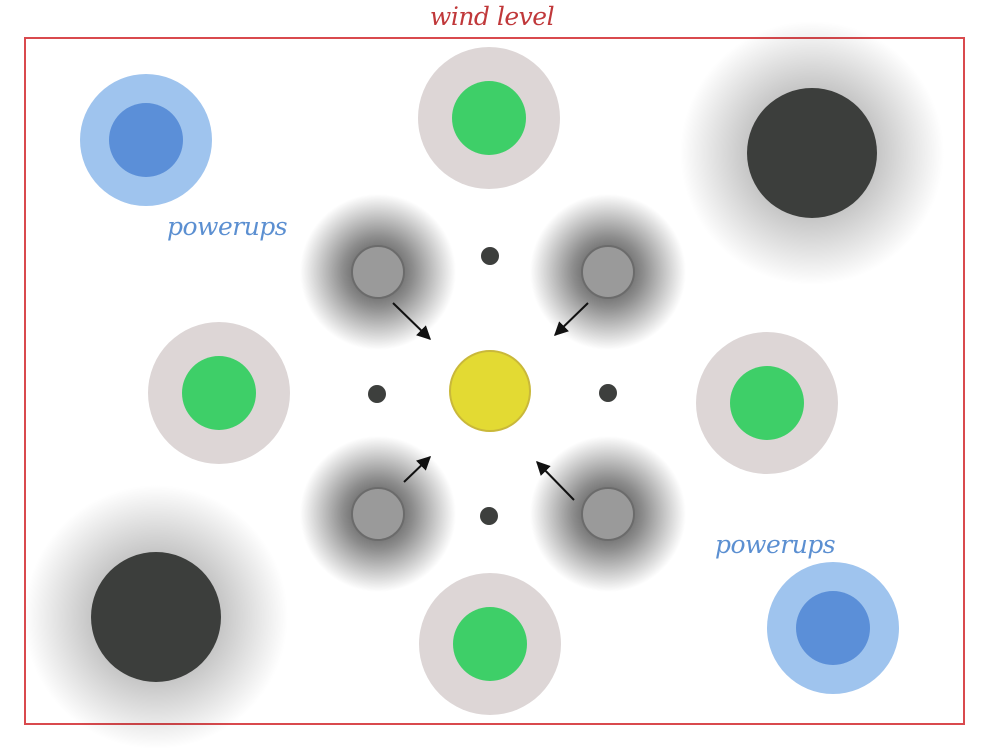  Describe the element at coordinates (219, 393) in the screenshot. I see `green-target-left` at that location.